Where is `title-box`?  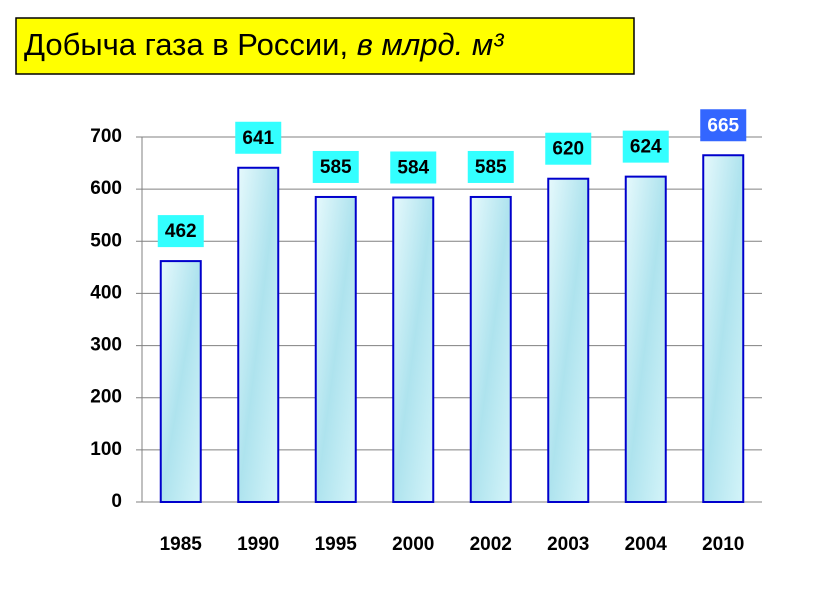
title-box is located at coordinates (325, 46).